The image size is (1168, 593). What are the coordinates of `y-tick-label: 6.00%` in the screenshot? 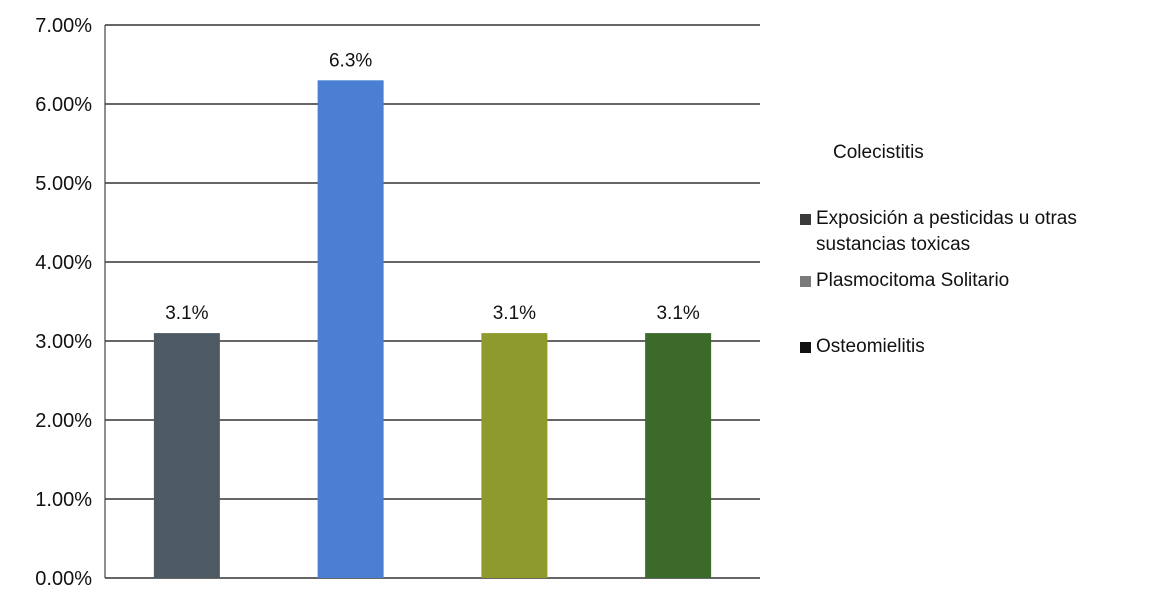 It's located at (63, 105).